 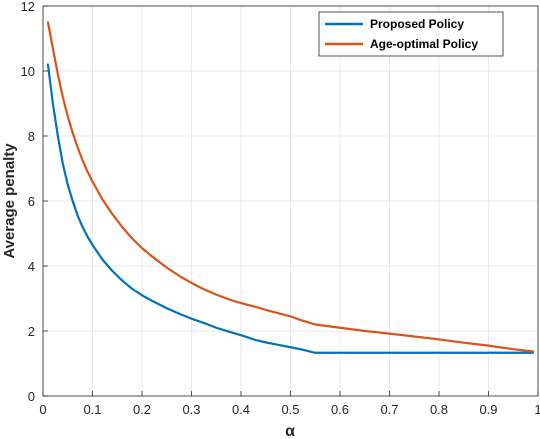 What do you see at coordinates (31, 201) in the screenshot?
I see `y-tick-label: 6` at bounding box center [31, 201].